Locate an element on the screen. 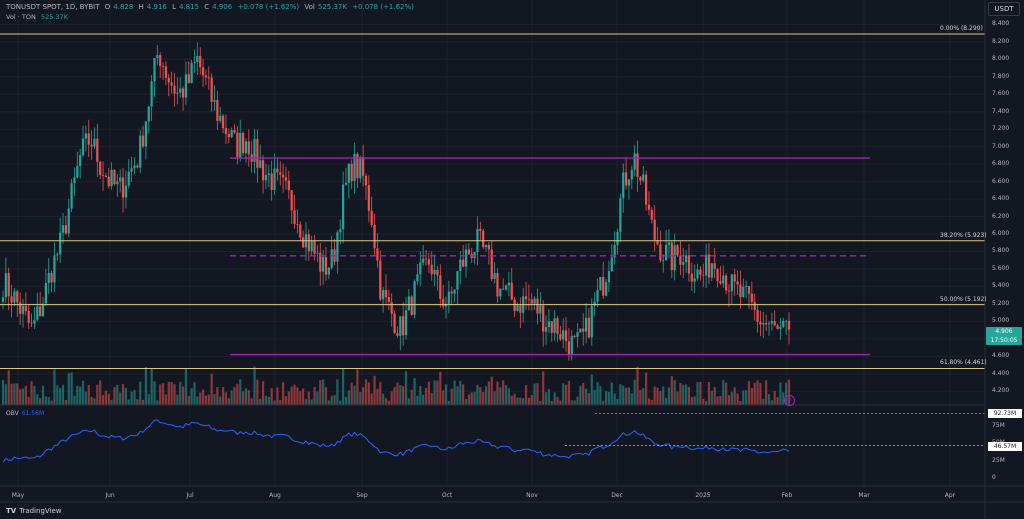 The height and width of the screenshot is (519, 1024). price-tick-label: 5.000 is located at coordinates (1001, 321).